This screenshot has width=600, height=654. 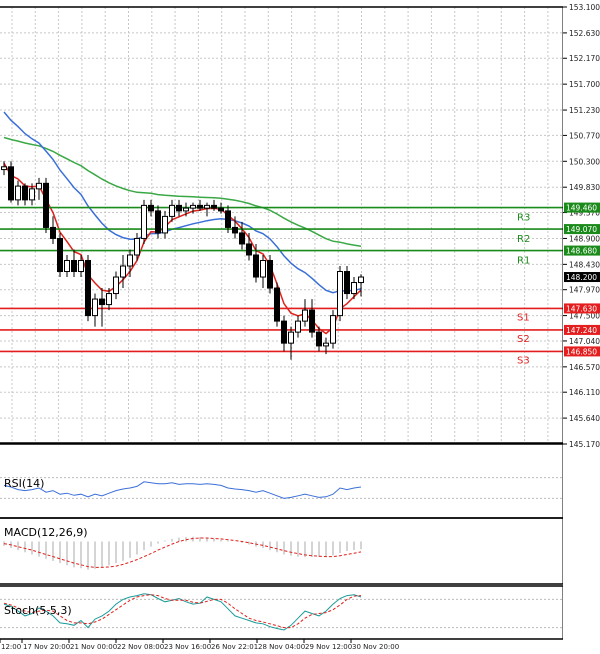 What do you see at coordinates (584, 187) in the screenshot?
I see `price-tick-label: 149.830` at bounding box center [584, 187].